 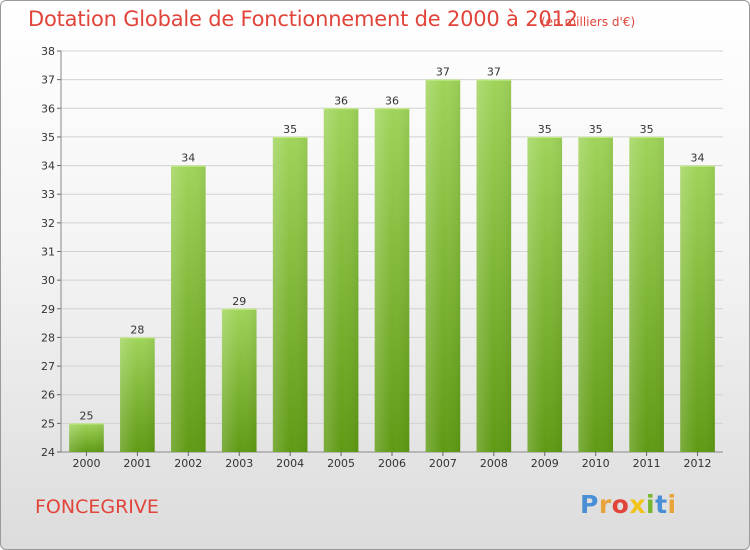 What do you see at coordinates (86, 415) in the screenshot?
I see `data-label: 25` at bounding box center [86, 415].